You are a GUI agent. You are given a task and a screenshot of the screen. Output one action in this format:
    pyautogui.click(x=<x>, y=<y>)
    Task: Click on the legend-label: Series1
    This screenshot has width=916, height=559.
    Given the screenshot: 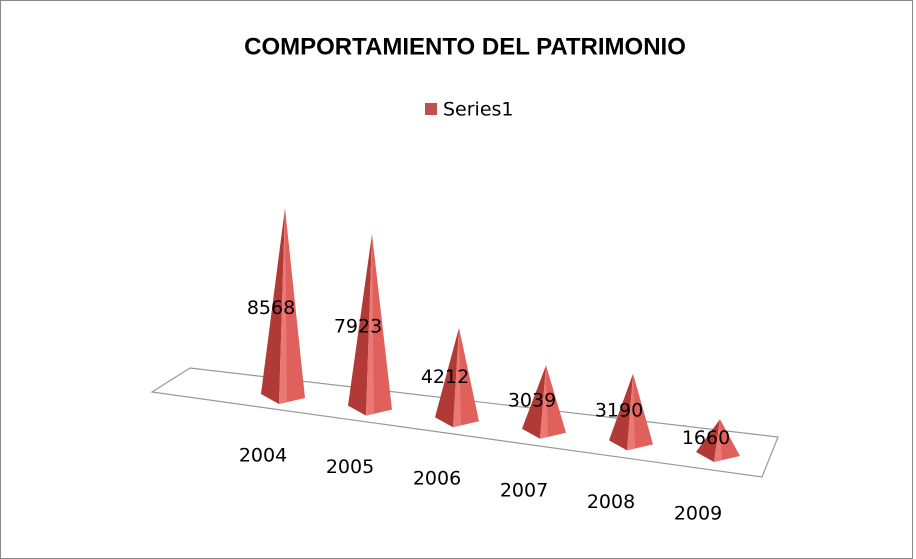 What is the action you would take?
    pyautogui.click(x=478, y=110)
    